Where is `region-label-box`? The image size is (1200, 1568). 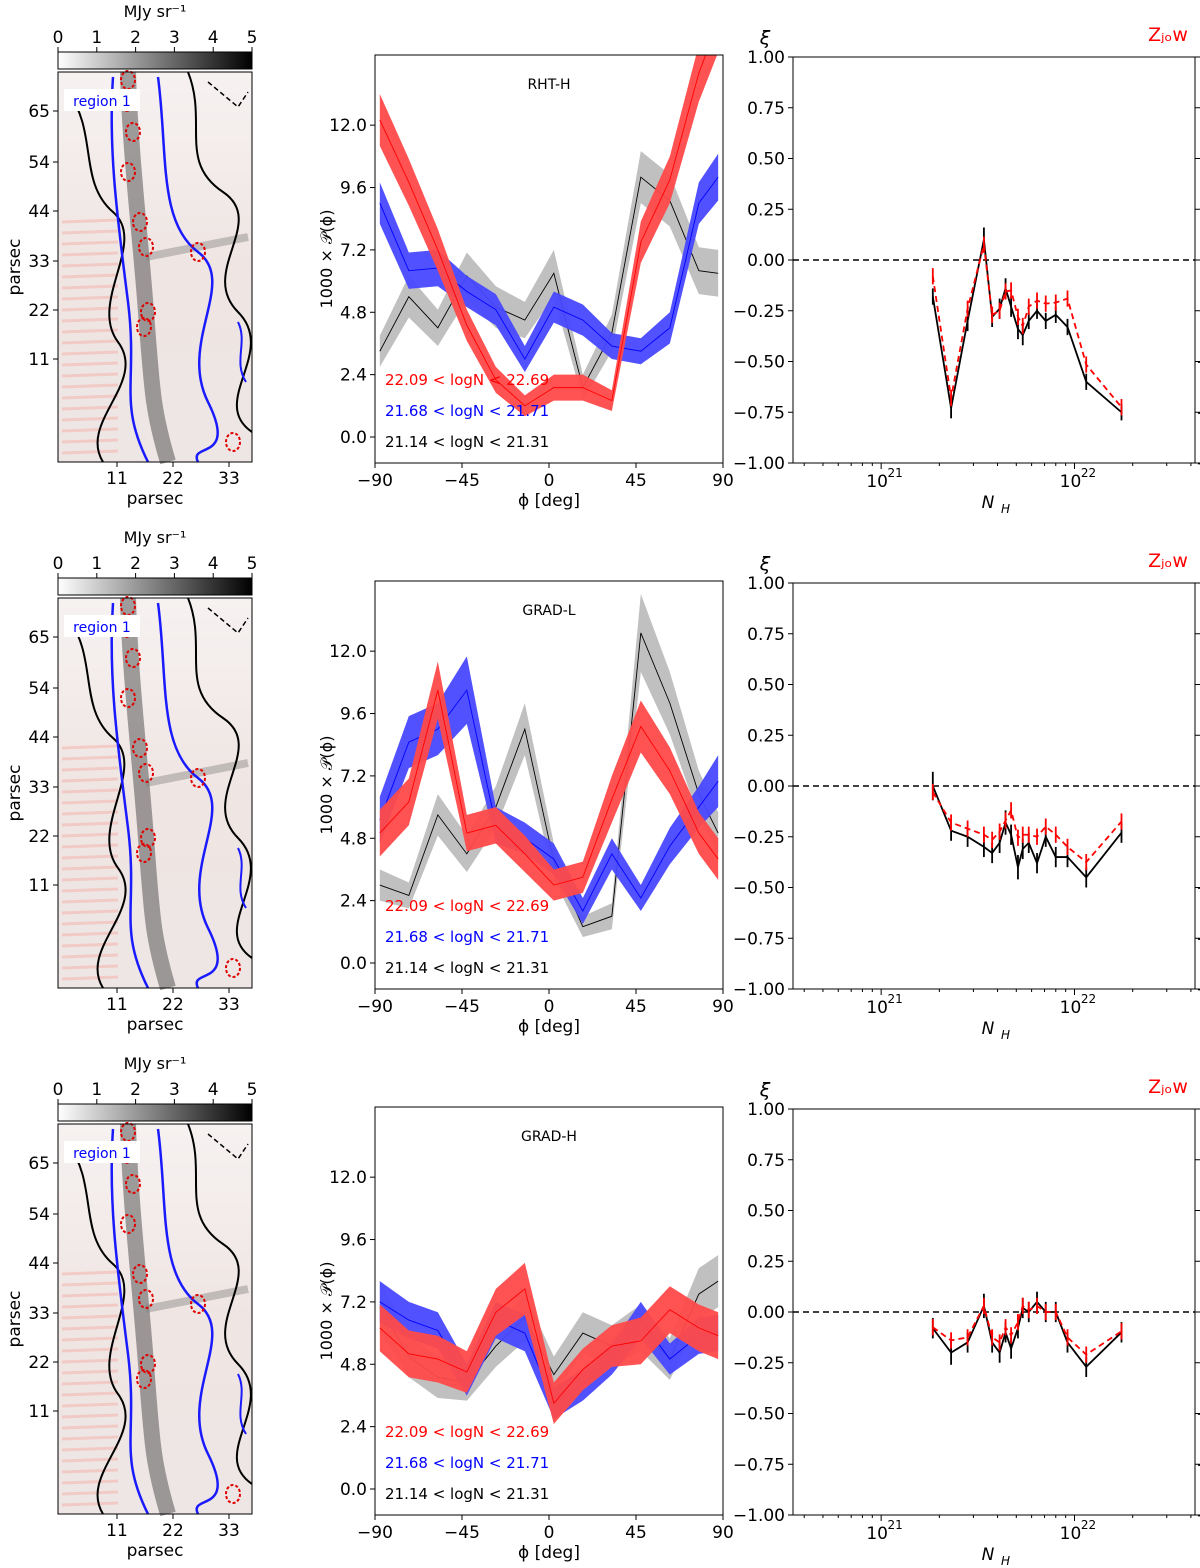
region-label-box is located at coordinates (102, 626).